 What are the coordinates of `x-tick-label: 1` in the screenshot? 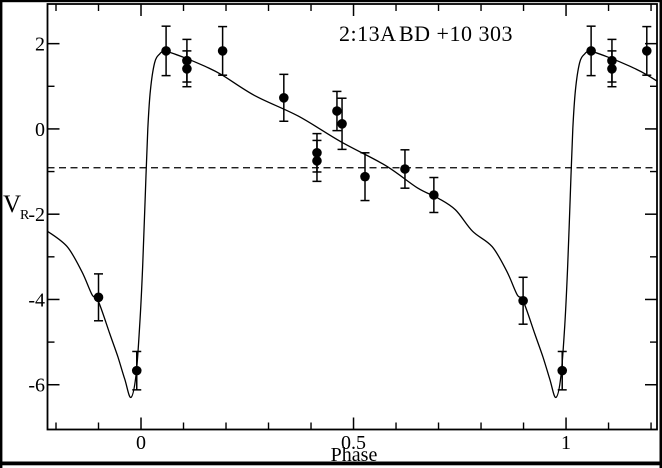 It's located at (566, 443).